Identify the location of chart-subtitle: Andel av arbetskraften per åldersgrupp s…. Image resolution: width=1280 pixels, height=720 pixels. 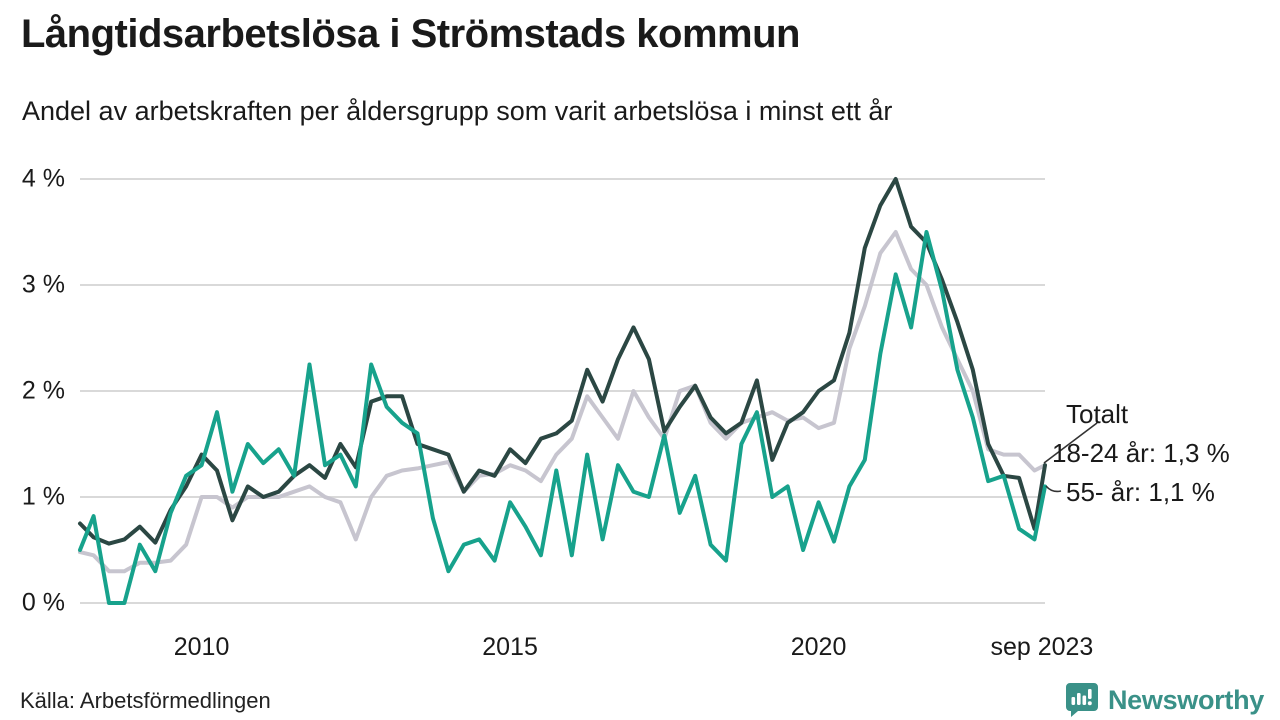
(457, 111).